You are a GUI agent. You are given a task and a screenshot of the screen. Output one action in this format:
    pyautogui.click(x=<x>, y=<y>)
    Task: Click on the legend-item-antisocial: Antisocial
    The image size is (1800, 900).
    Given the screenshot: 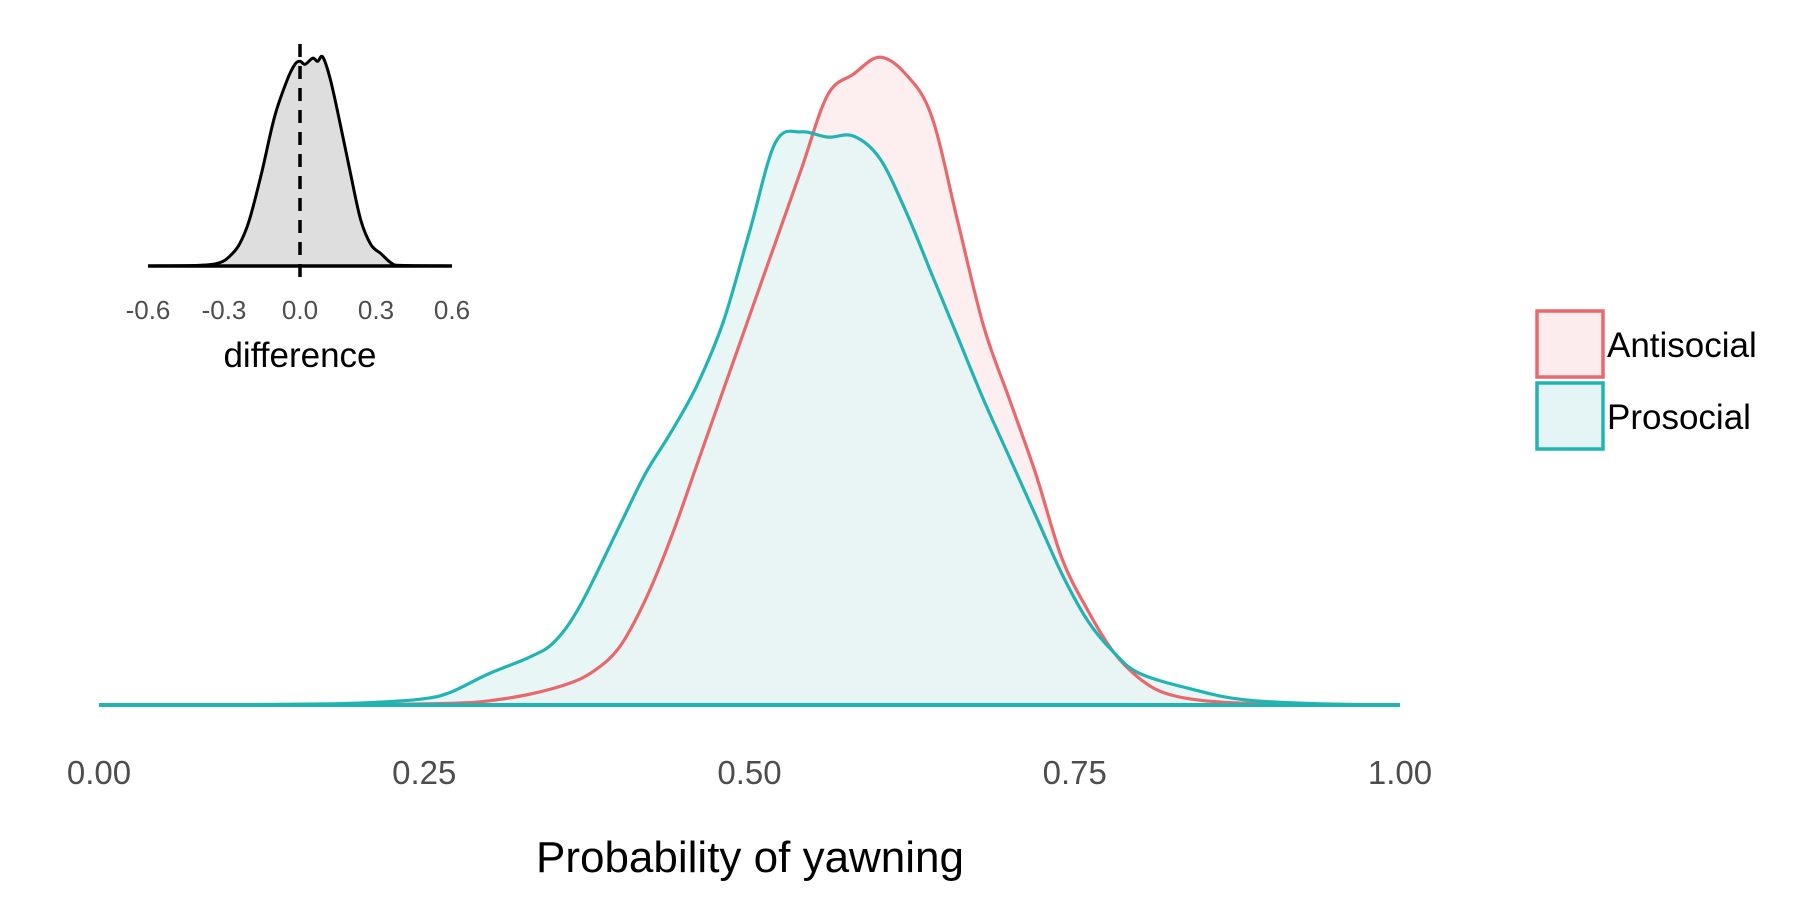 What is the action you would take?
    pyautogui.click(x=1646, y=344)
    